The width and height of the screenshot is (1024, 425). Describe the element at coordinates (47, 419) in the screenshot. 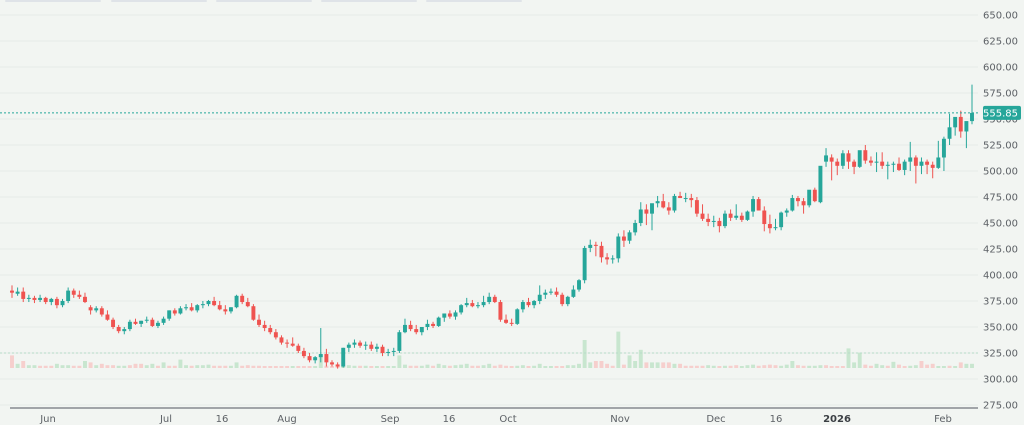

I see `time-axis-label: Jun` at that location.